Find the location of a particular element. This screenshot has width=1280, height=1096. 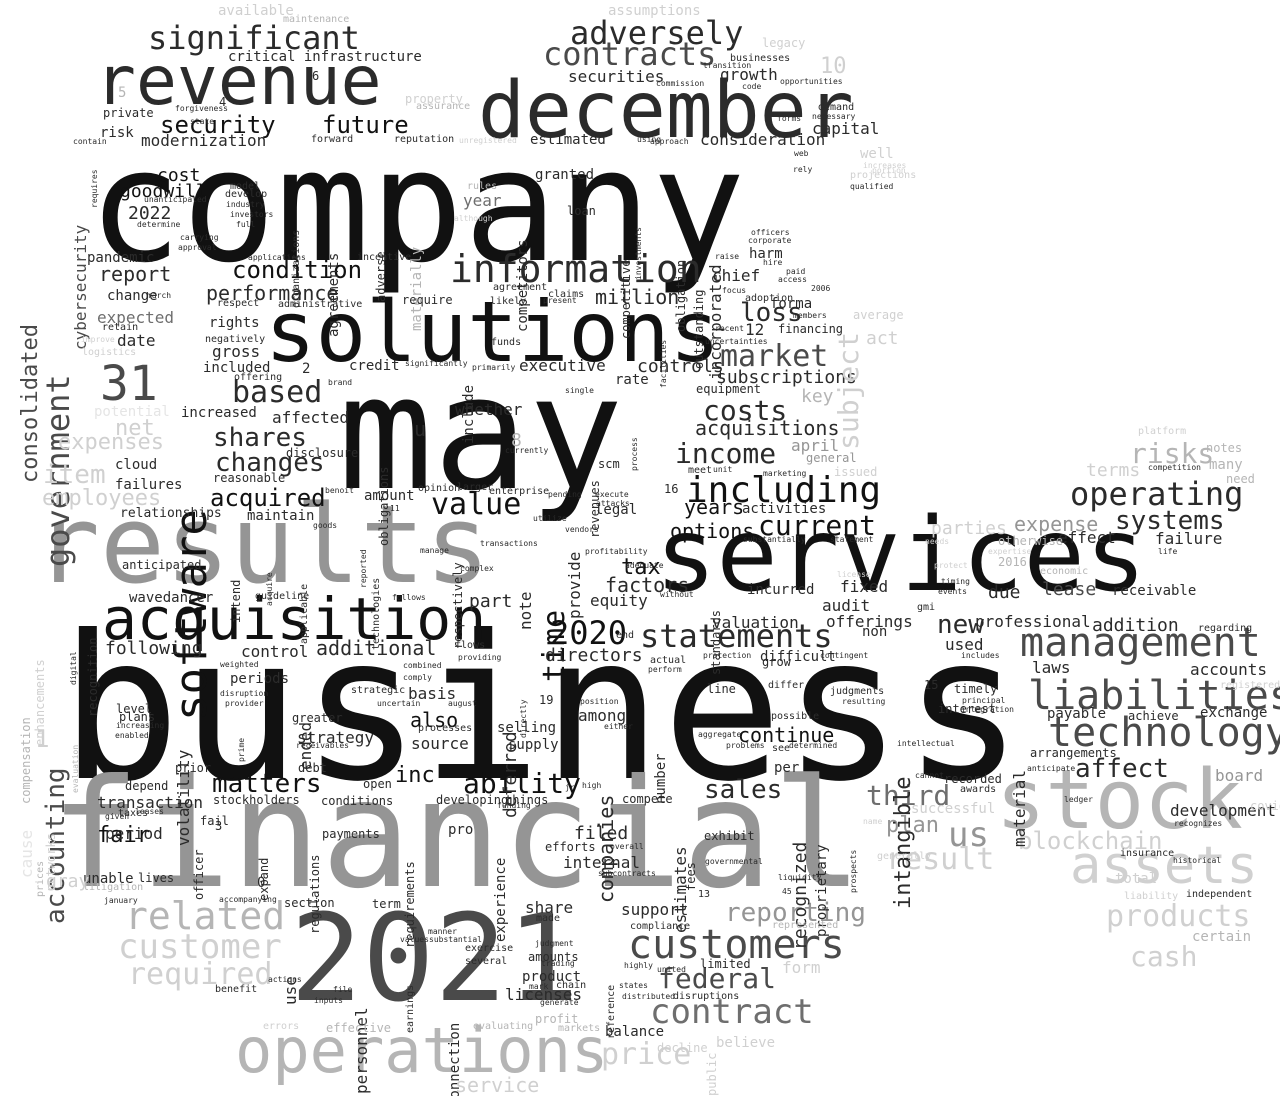

word-including: including is located at coordinates (784, 490).